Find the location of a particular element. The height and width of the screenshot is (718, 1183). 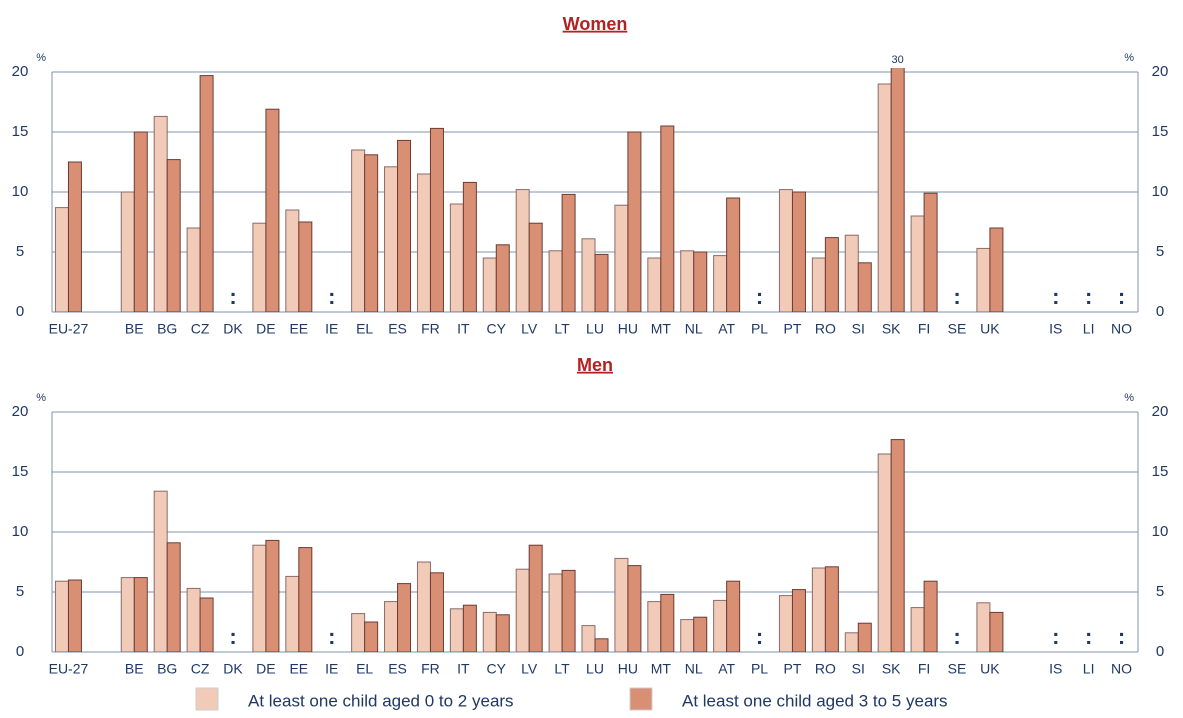

y2-tick-label: 0 is located at coordinates (1160, 651).